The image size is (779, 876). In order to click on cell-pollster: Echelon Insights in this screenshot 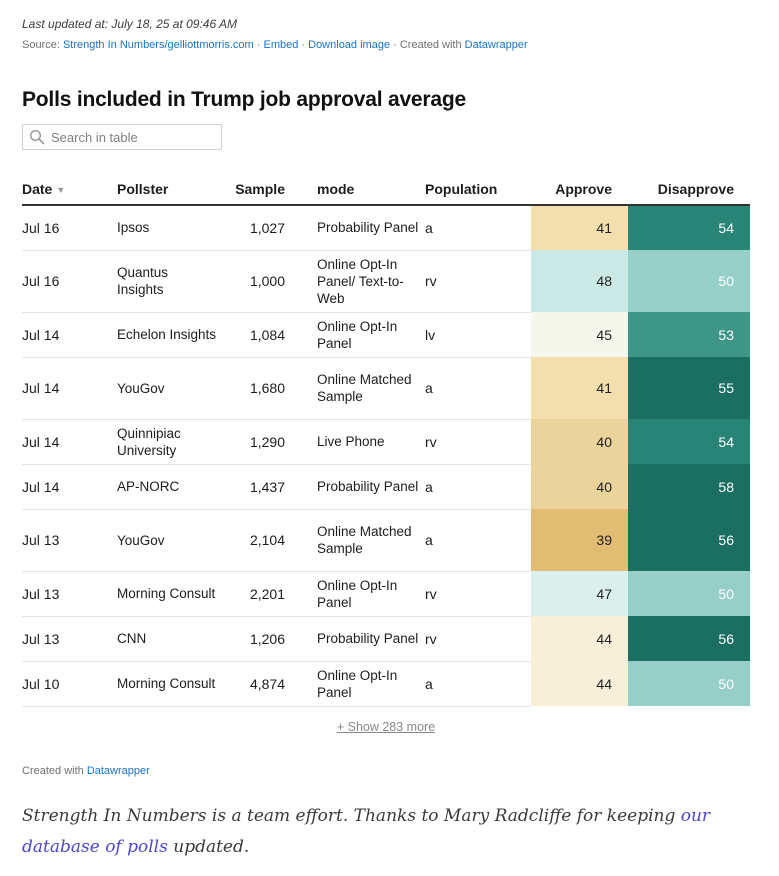, I will do `click(167, 335)`.